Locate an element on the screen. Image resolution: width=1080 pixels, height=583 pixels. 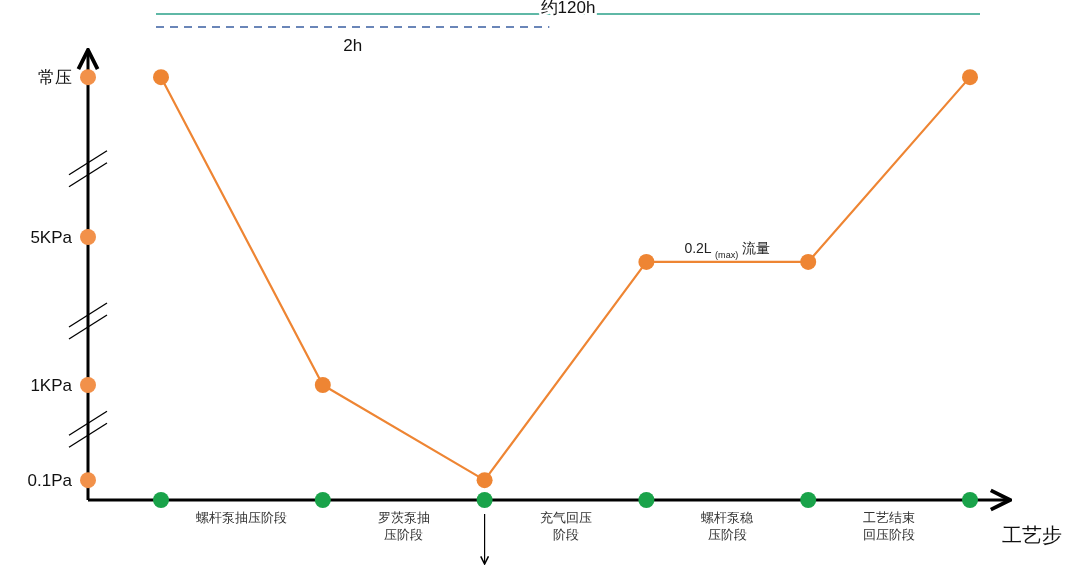
x-axis-title: 工艺步 is located at coordinates (1032, 535).